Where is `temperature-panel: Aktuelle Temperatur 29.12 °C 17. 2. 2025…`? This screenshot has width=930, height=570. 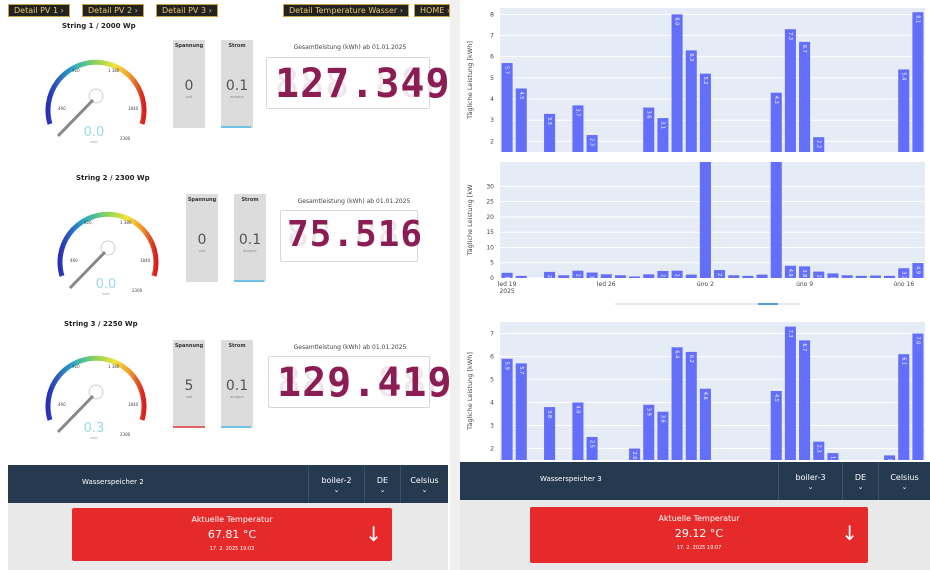
temperature-panel: Aktuelle Temperatur 29.12 °C 17. 2. 2025… is located at coordinates (695, 535).